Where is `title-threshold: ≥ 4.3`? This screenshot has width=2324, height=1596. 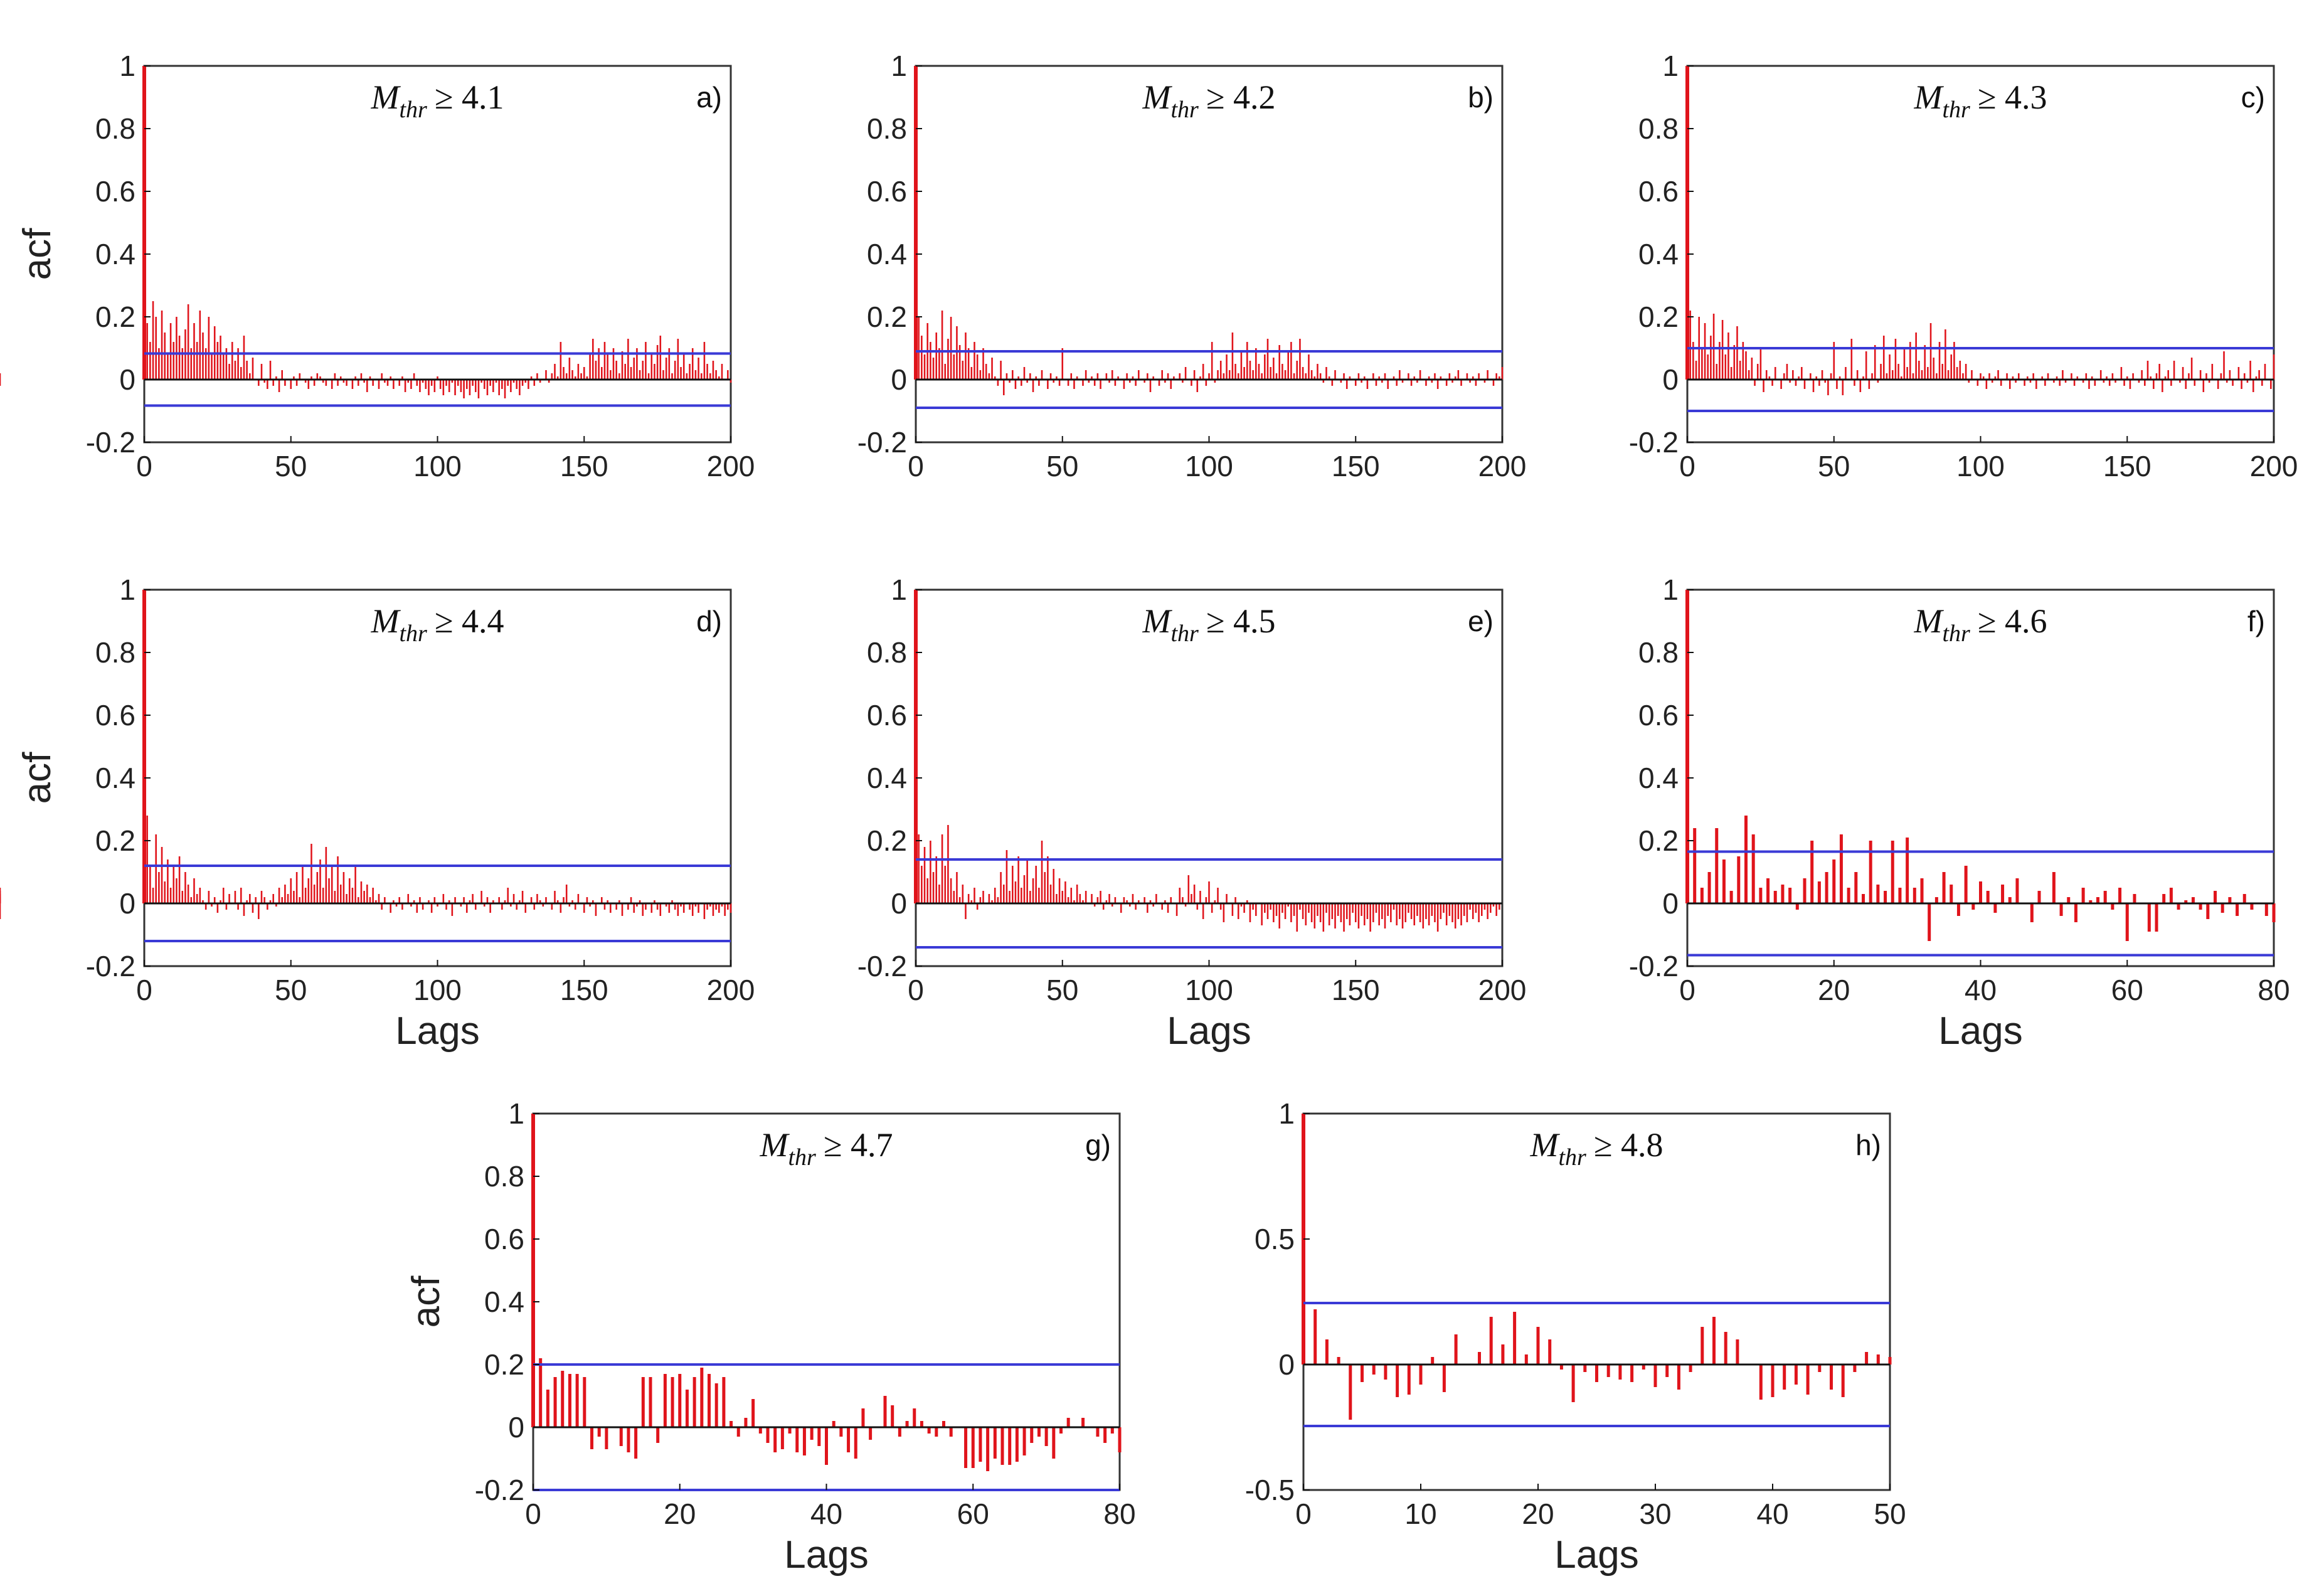
title-threshold: ≥ 4.3 is located at coordinates (2013, 97).